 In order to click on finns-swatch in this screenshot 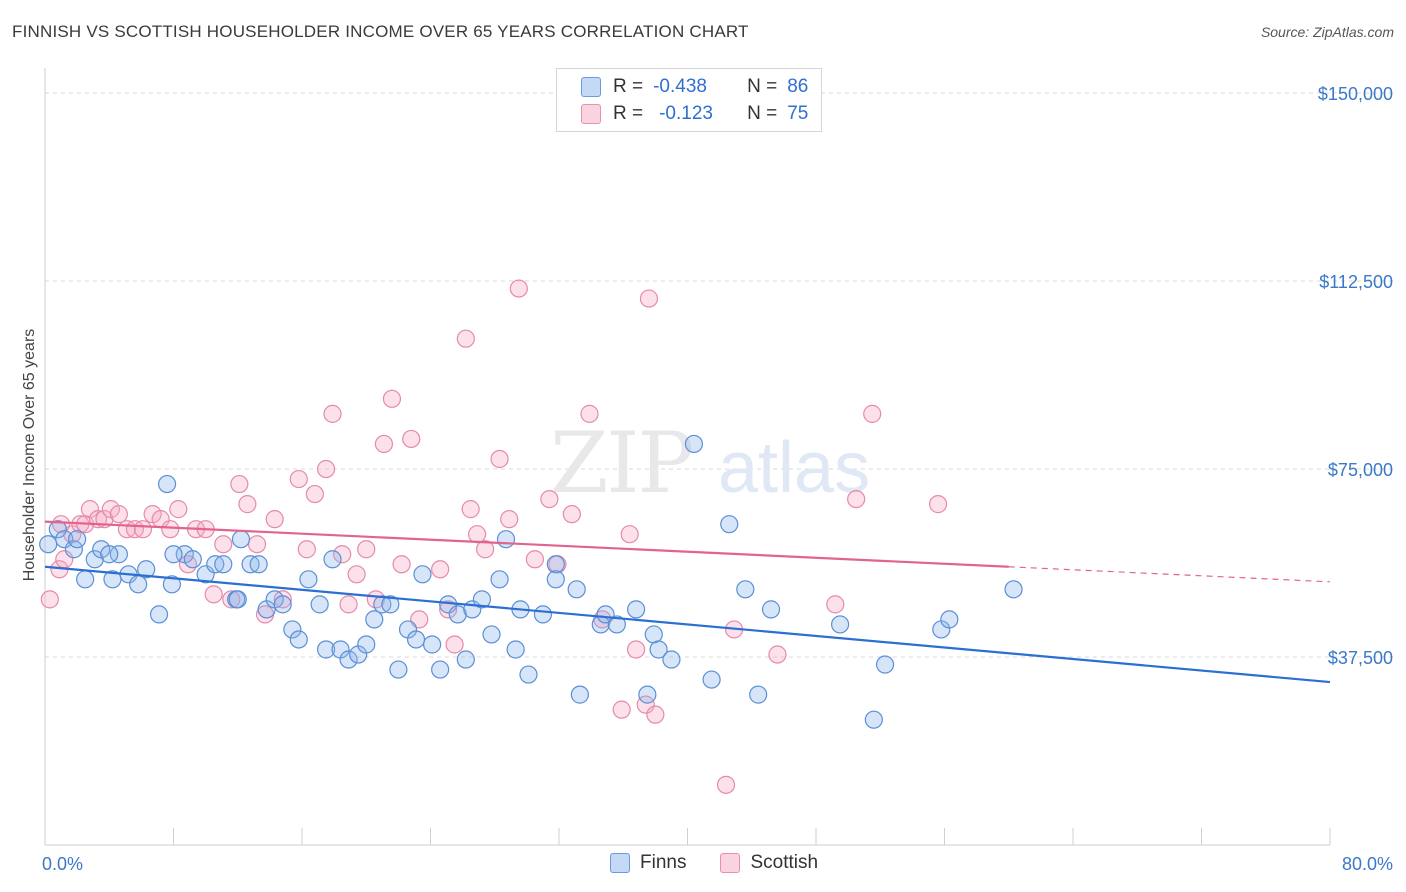, I will do `click(591, 87)`.